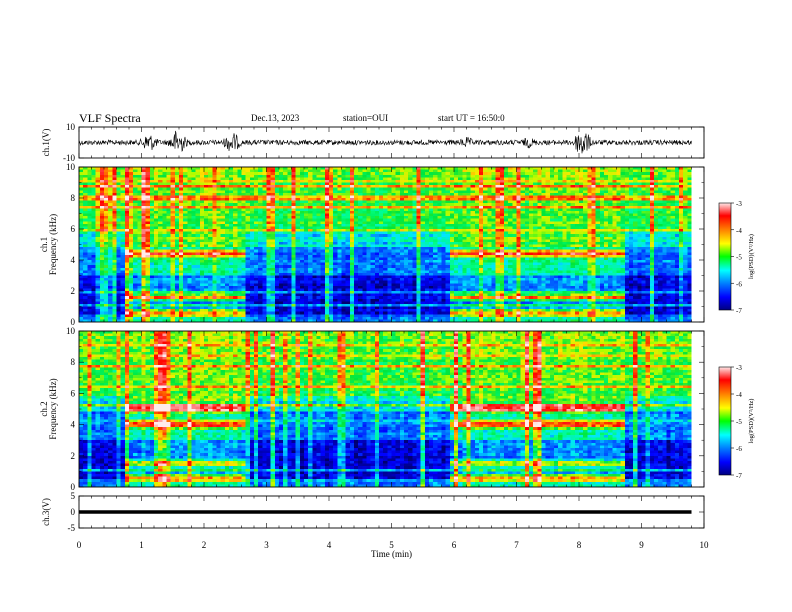 The image size is (792, 612). I want to click on y-axis-label: ch.2, so click(44, 408).